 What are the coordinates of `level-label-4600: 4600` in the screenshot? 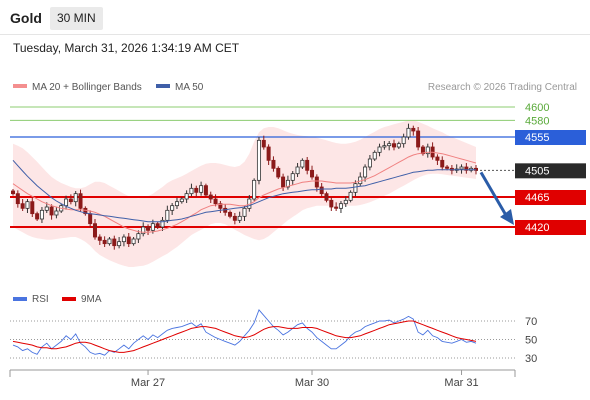 It's located at (537, 108).